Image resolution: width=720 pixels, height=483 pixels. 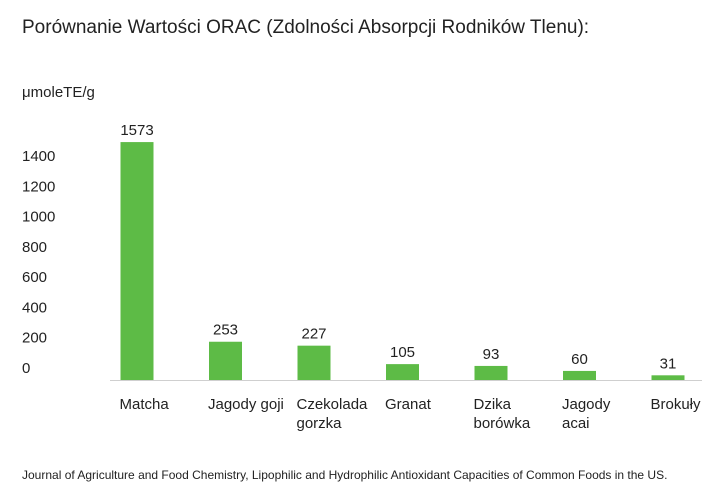 I want to click on x-tick-label: Jagody goji, so click(x=246, y=404).